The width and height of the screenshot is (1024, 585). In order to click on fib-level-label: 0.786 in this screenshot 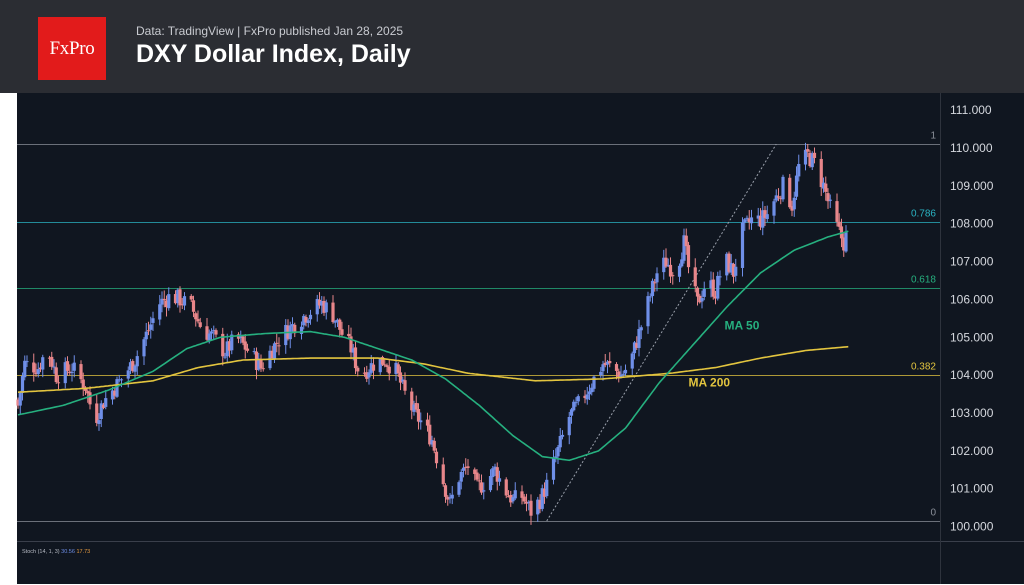, I will do `click(923, 214)`.